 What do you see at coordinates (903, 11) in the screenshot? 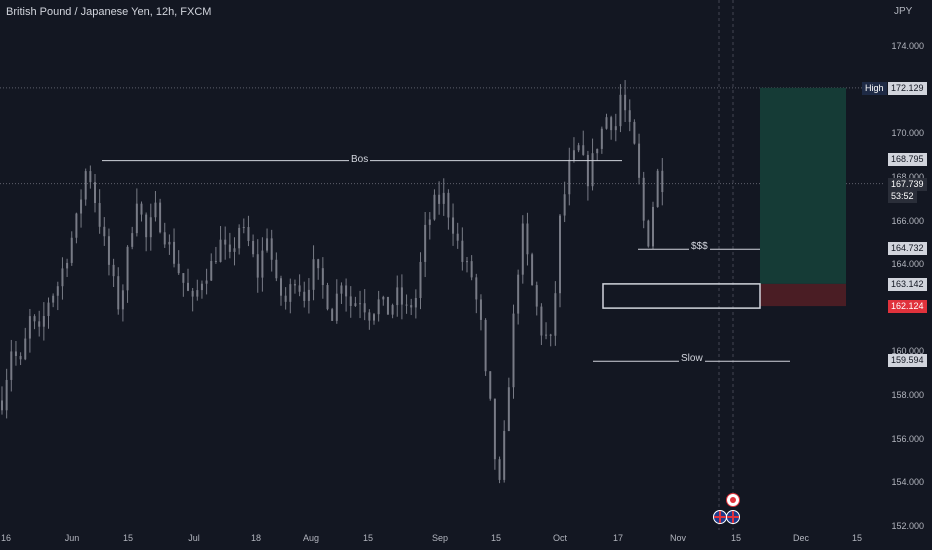
I see `currency-label: JPY` at bounding box center [903, 11].